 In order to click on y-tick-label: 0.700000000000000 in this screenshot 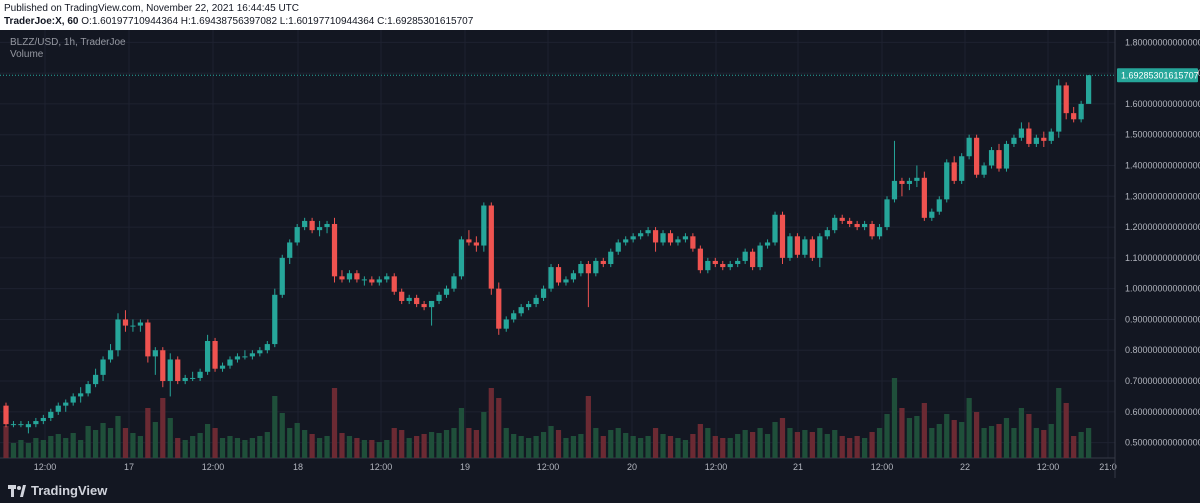, I will do `click(1162, 381)`.